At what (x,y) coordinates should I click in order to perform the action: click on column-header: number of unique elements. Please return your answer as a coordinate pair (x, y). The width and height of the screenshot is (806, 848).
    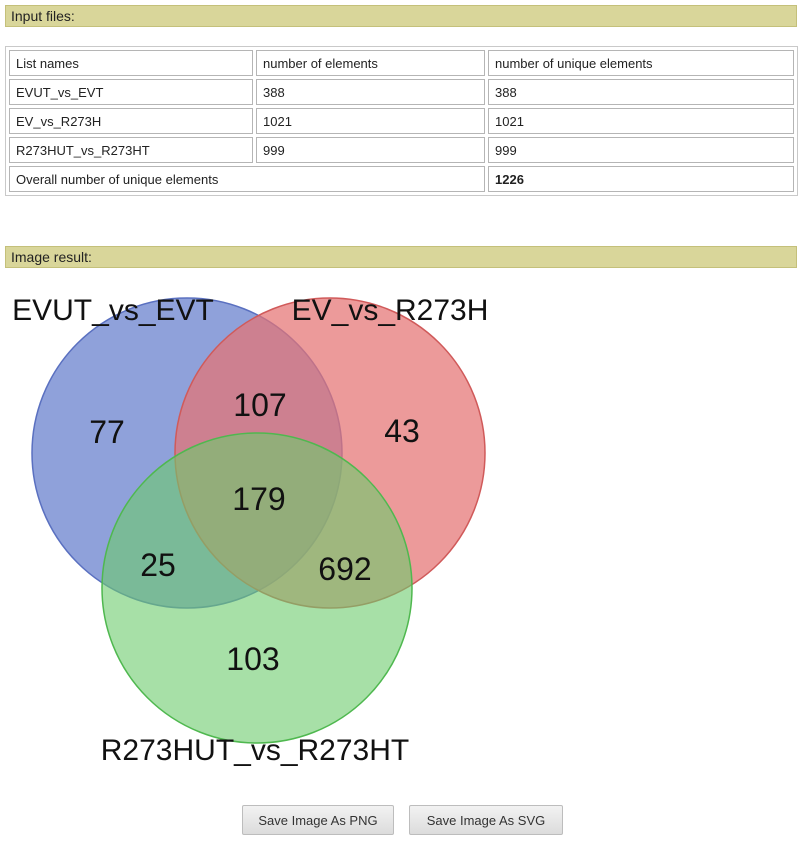
    Looking at the image, I should click on (641, 63).